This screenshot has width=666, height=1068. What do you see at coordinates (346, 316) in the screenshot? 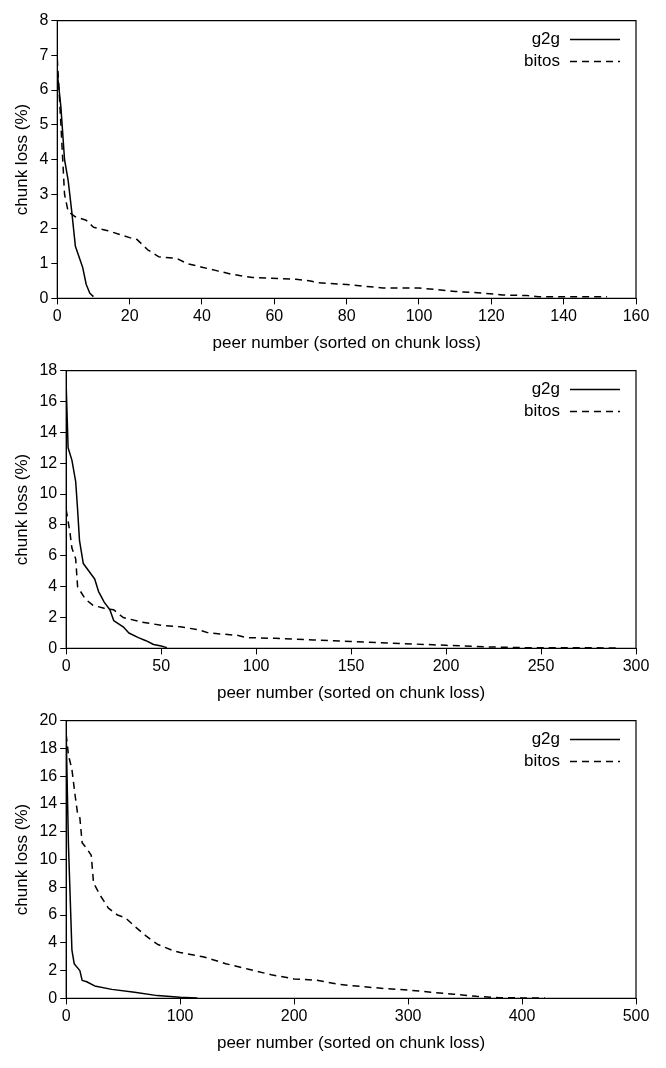
I see `x-tick-label: 80` at bounding box center [346, 316].